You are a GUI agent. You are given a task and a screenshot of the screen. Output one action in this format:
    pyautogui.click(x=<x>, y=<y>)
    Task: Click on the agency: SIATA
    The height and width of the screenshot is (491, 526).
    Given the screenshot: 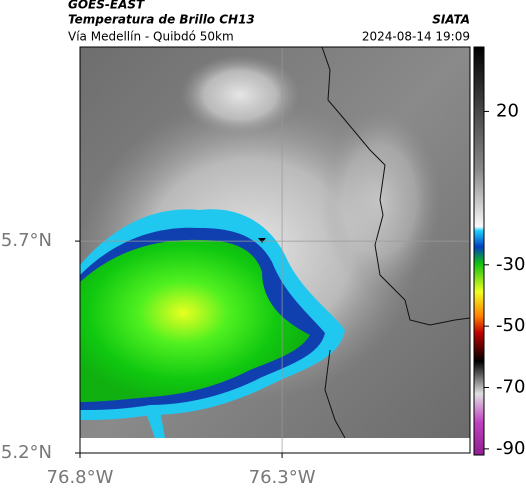 What is the action you would take?
    pyautogui.click(x=451, y=20)
    